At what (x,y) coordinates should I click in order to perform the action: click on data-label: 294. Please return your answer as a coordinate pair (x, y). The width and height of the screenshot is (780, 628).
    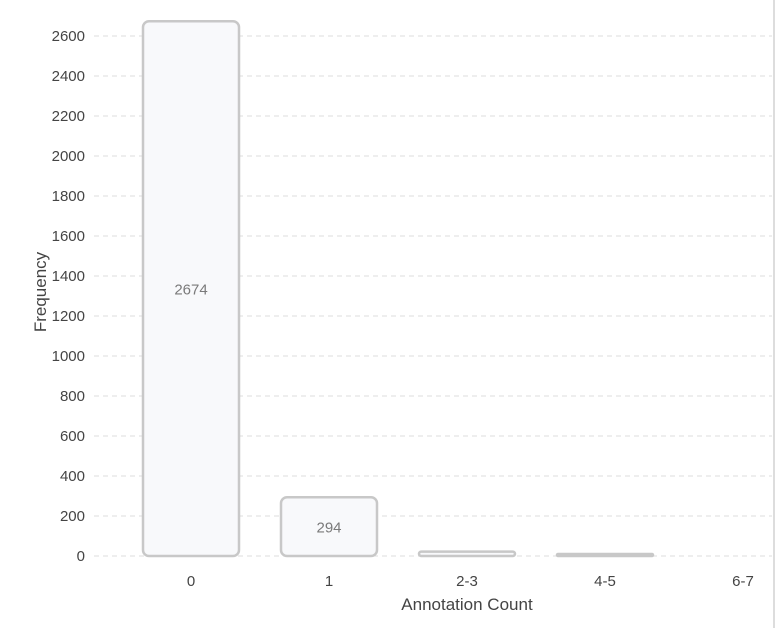
    Looking at the image, I should click on (328, 528).